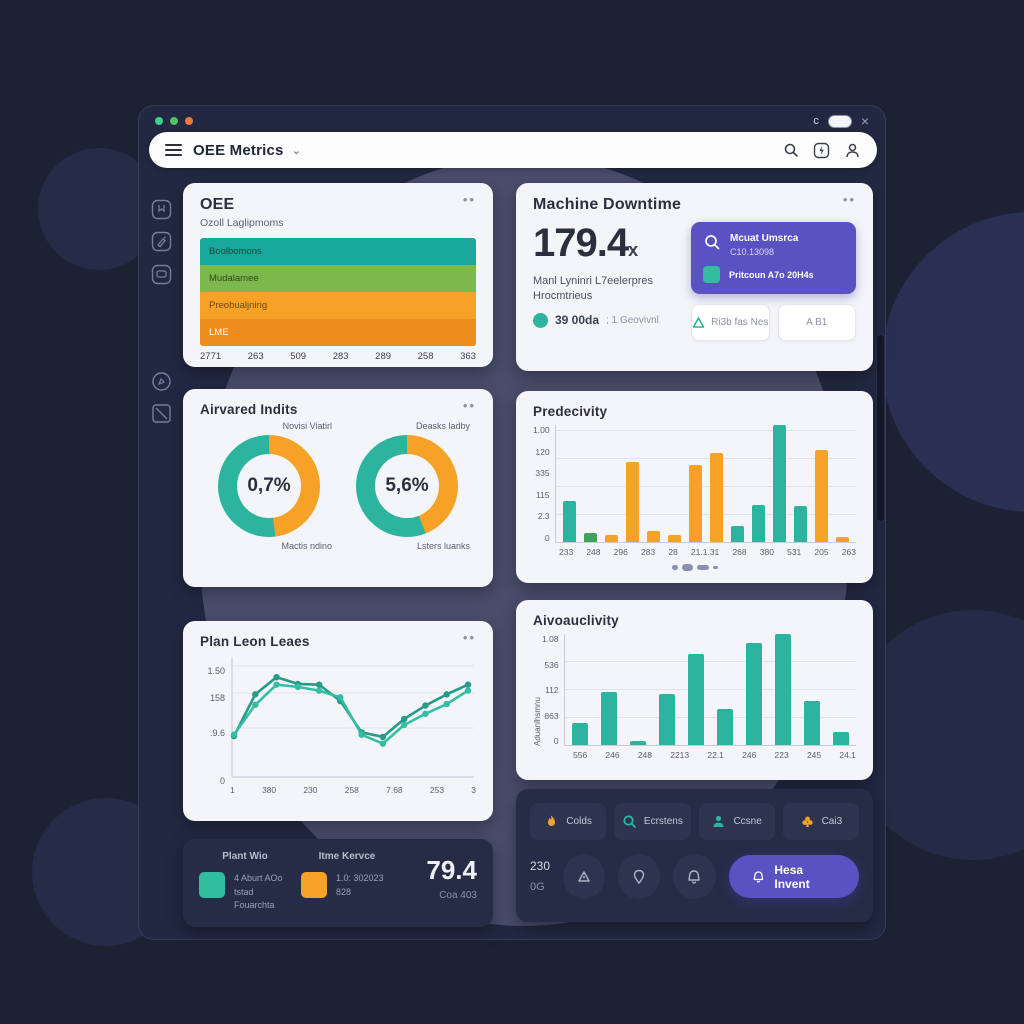  I want to click on chevron-down-icon: ⌄, so click(296, 150).